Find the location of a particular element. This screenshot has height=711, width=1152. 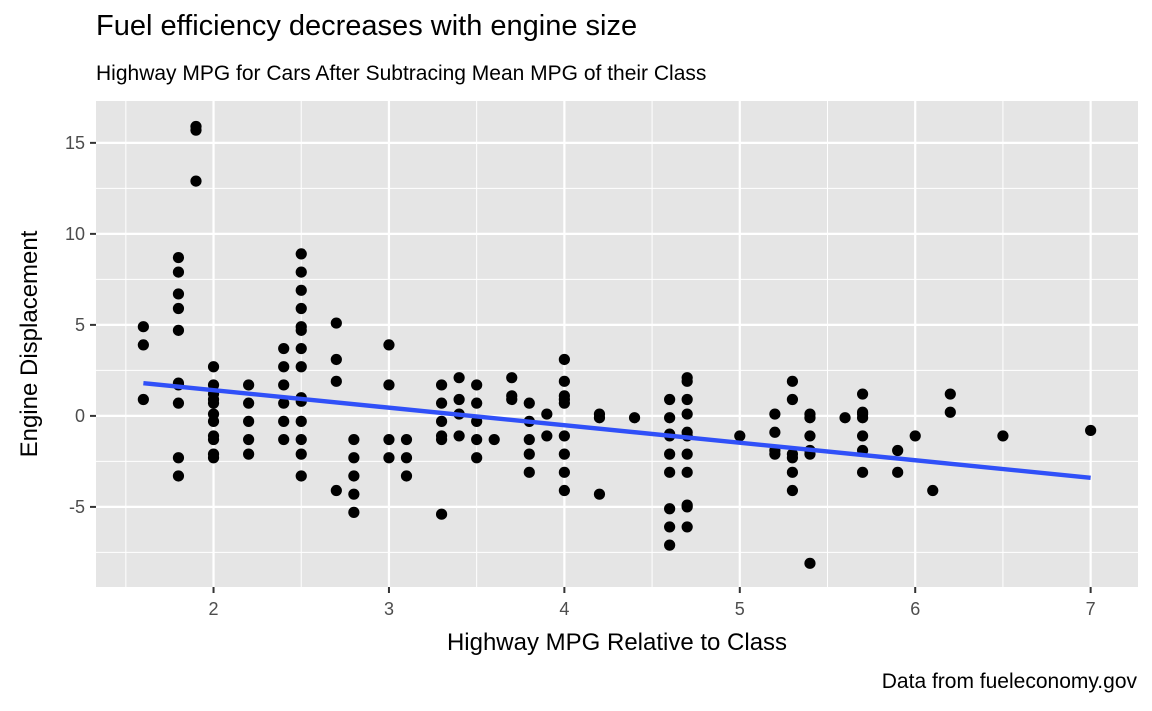

y-tick-label: 5 is located at coordinates (80, 325).